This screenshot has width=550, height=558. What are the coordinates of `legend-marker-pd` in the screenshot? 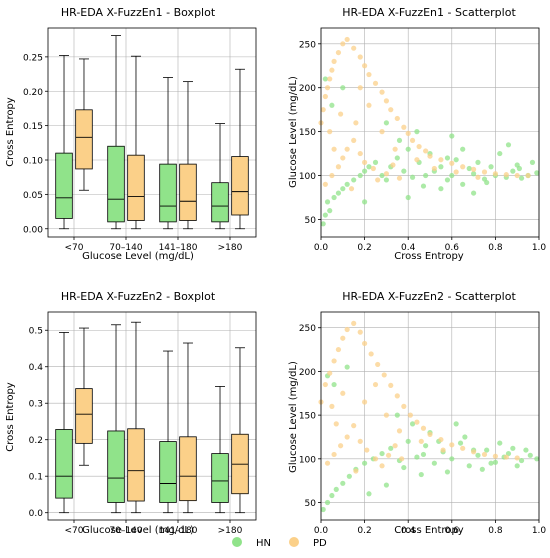 It's located at (294, 542).